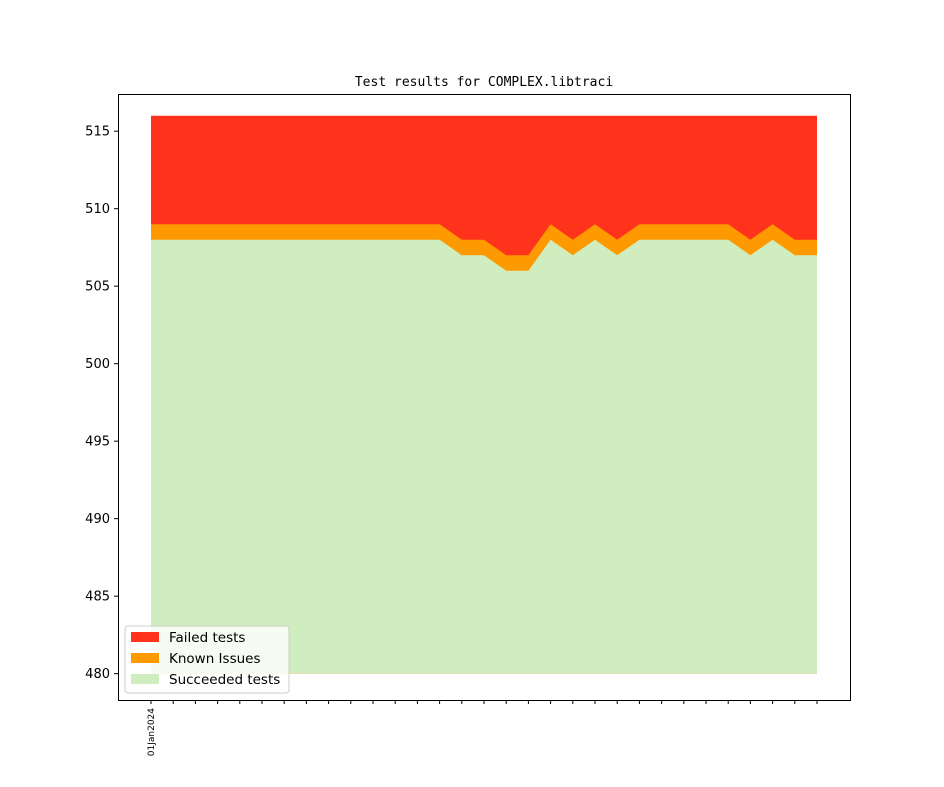 The width and height of the screenshot is (944, 787). What do you see at coordinates (482, 728) in the screenshot?
I see `x-axis: 01Jan2024` at bounding box center [482, 728].